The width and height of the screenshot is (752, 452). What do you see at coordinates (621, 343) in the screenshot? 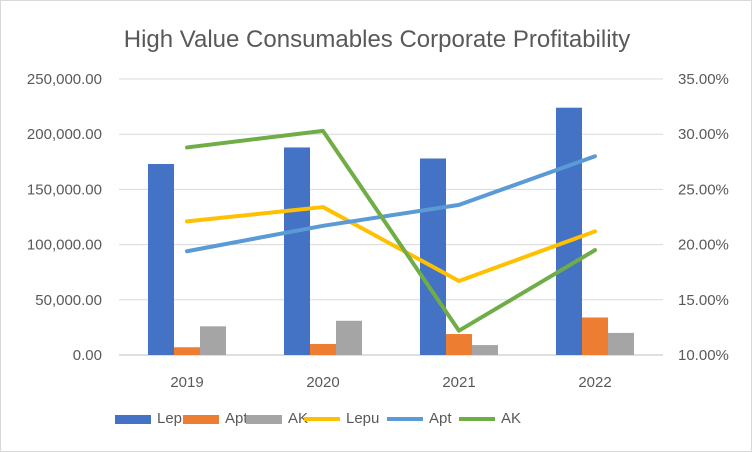
I see `bar-ak-2022` at bounding box center [621, 343].